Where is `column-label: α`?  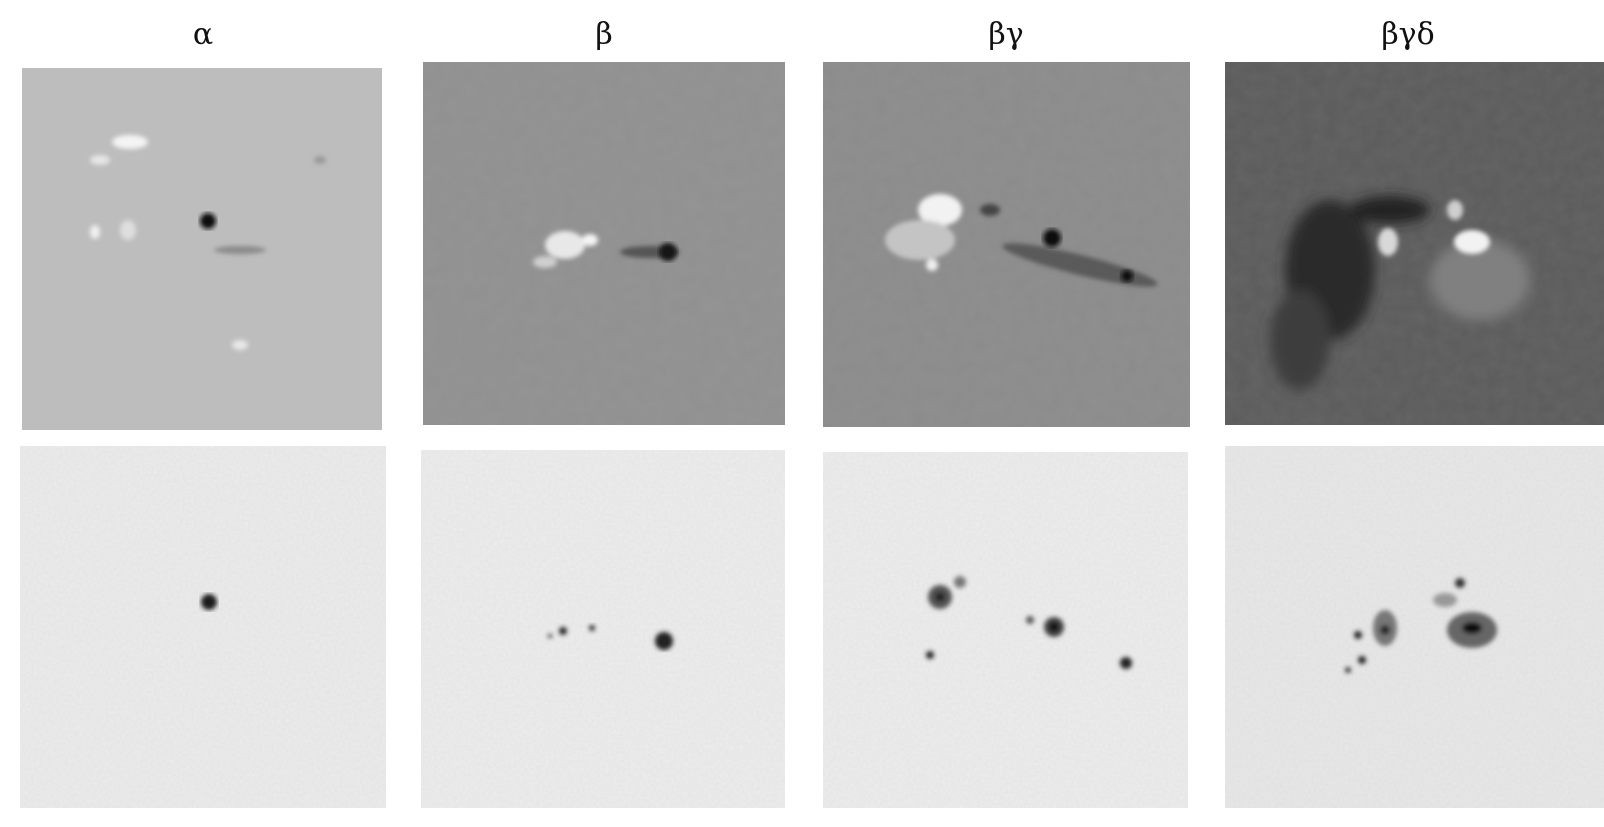 column-label: α is located at coordinates (203, 34).